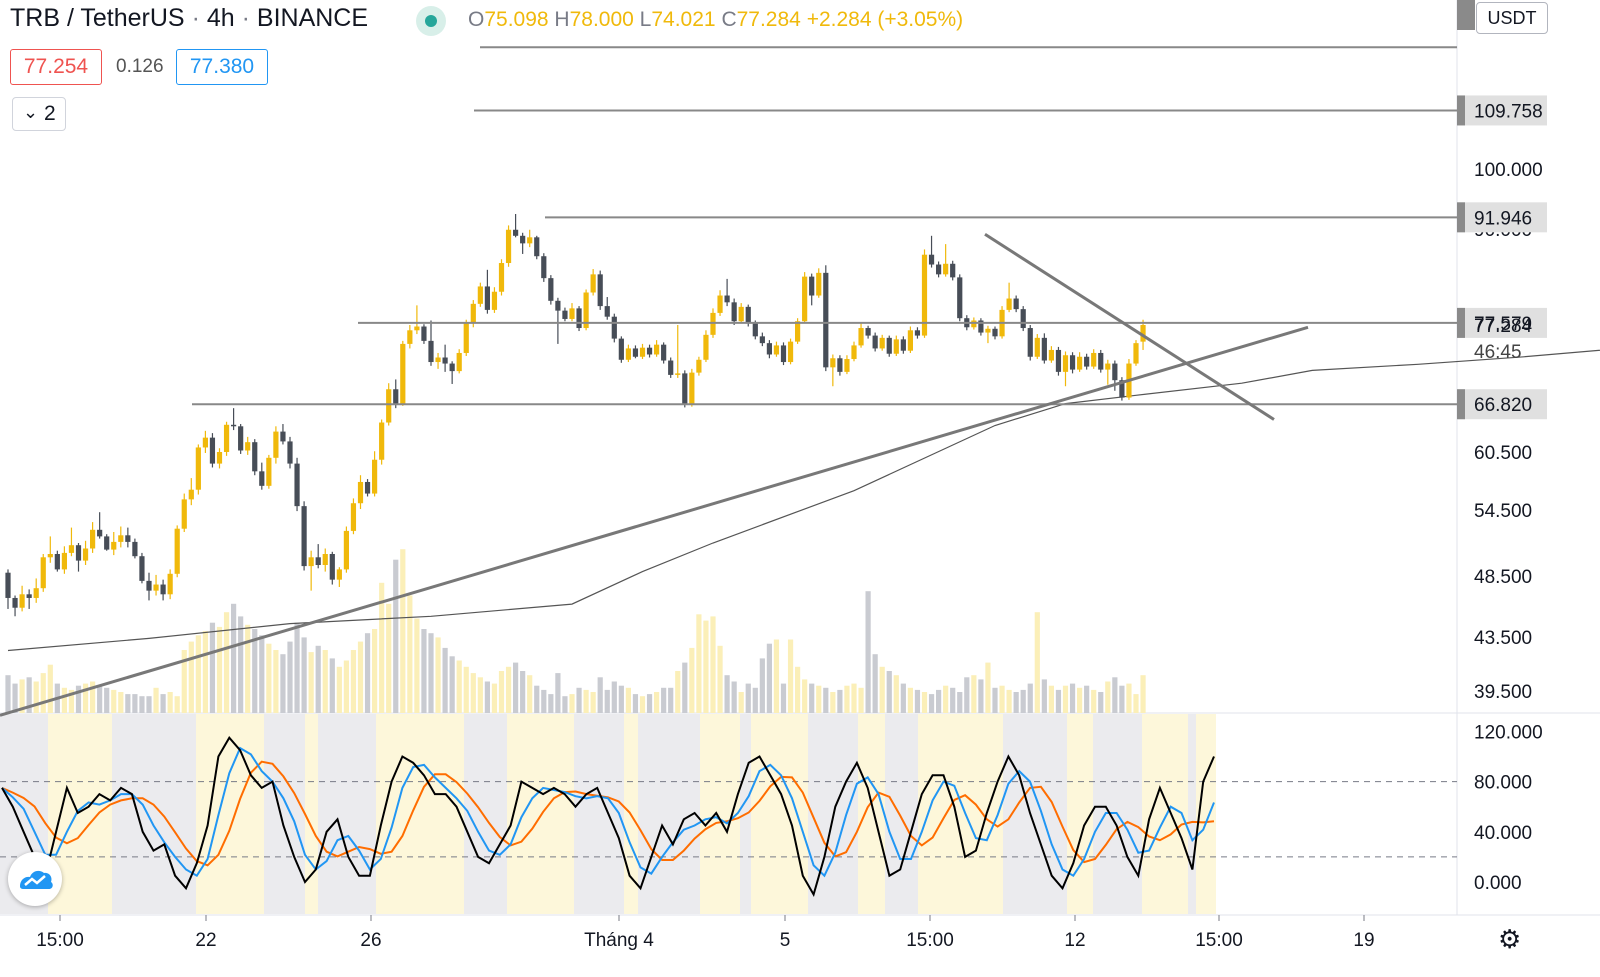 The height and width of the screenshot is (977, 1600). Describe the element at coordinates (35, 879) in the screenshot. I see `tradingview-logo-icon` at that location.